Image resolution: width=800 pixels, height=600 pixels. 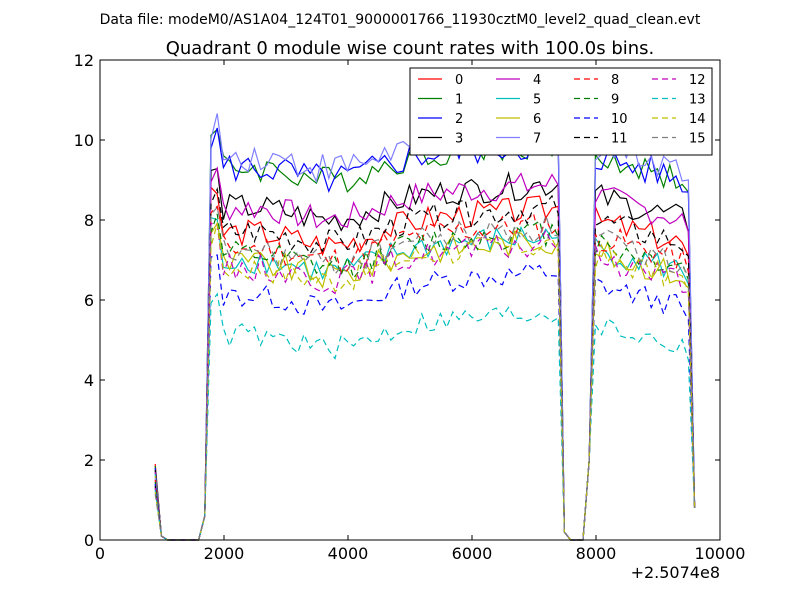 I want to click on legend-label: 13, so click(x=697, y=100).